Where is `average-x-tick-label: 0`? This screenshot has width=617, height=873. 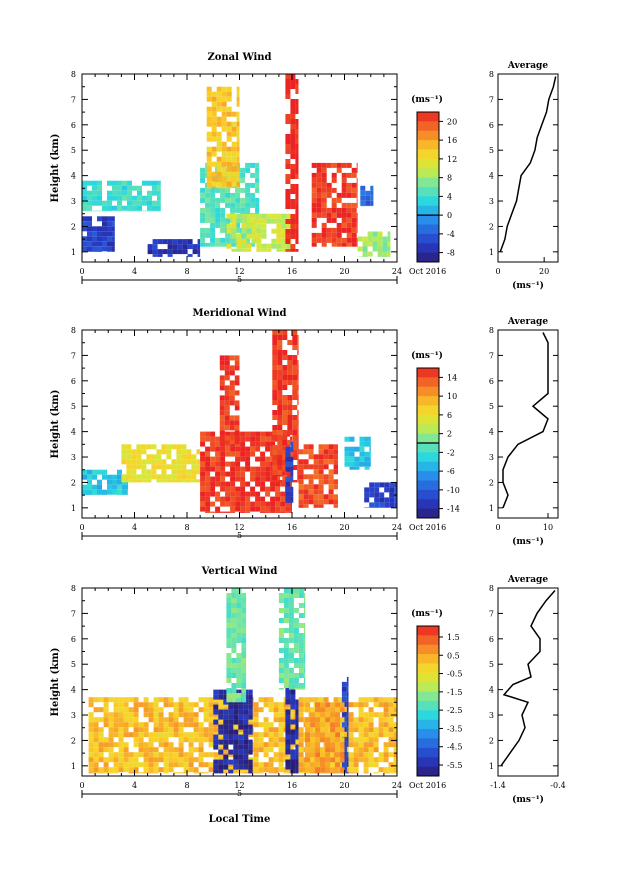 average-x-tick-label: 0 is located at coordinates (497, 271).